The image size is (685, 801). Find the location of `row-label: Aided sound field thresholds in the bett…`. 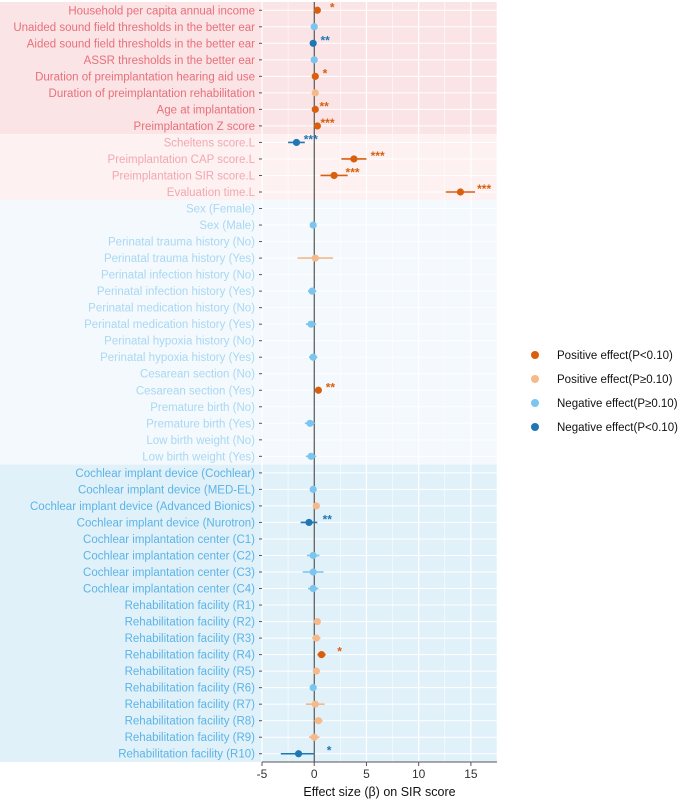

row-label: Aided sound field thresholds in the bett… is located at coordinates (141, 44).